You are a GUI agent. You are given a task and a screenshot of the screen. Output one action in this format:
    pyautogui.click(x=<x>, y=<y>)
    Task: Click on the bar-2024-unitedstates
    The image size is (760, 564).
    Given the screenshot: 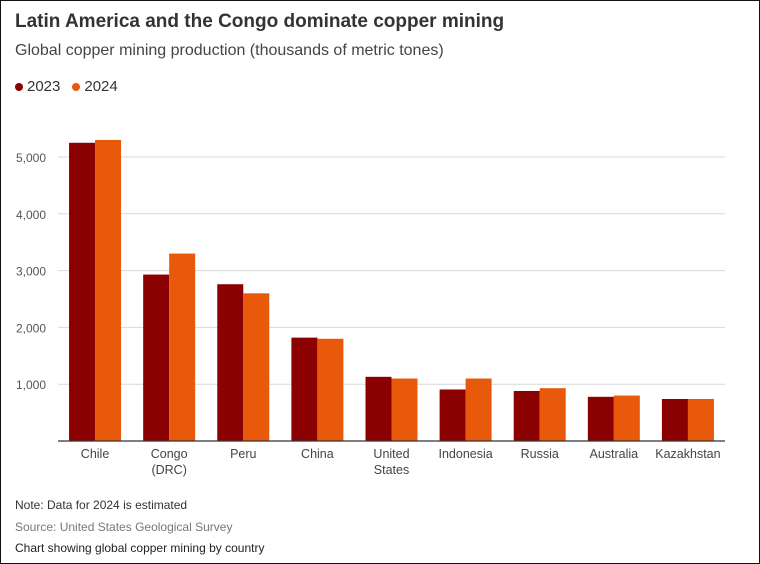 What is the action you would take?
    pyautogui.click(x=404, y=409)
    